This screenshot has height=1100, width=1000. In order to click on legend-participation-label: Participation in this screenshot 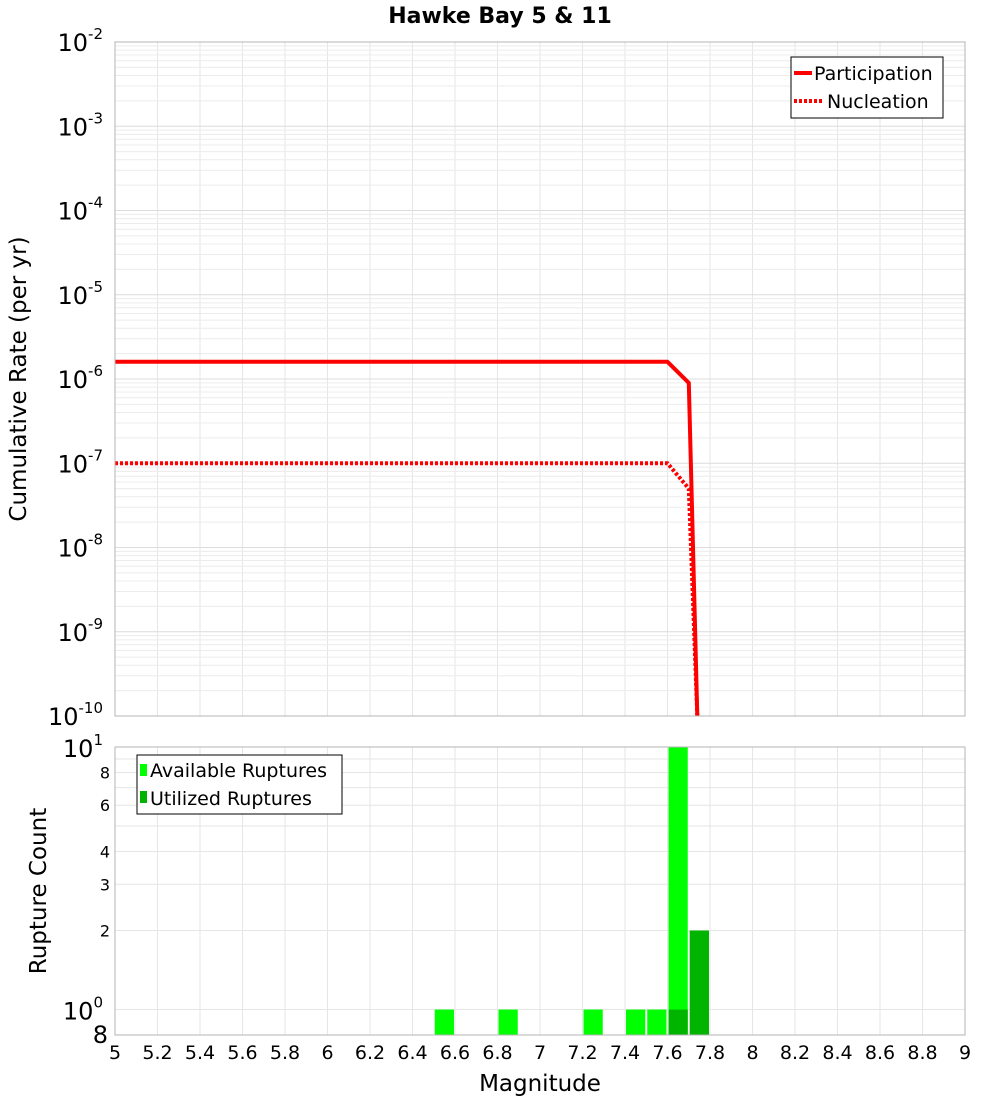, I will do `click(873, 74)`.